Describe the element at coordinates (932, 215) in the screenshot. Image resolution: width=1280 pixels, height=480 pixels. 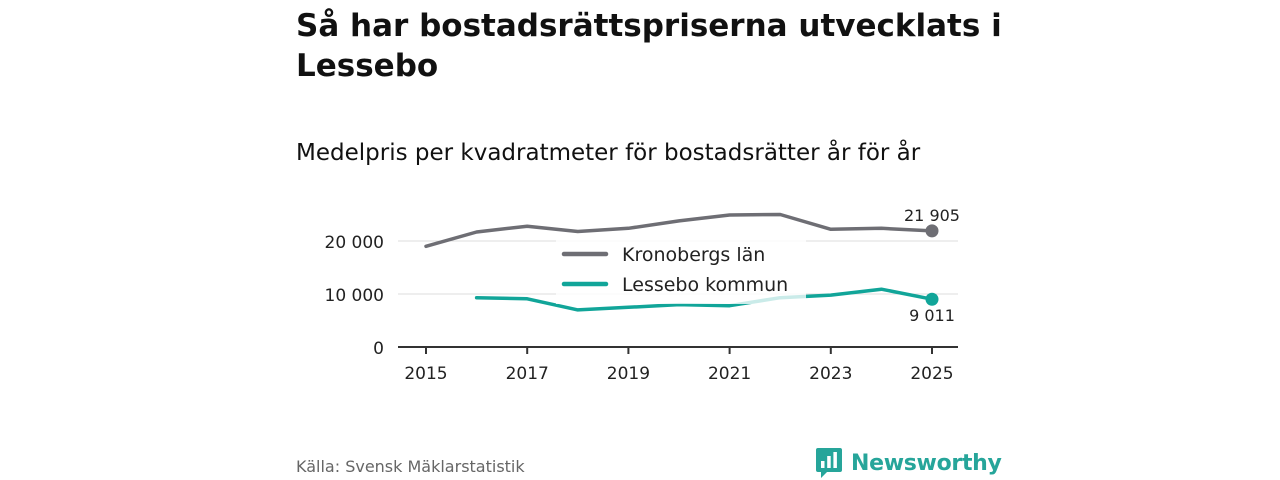
I see `end-value-label: 21 905` at that location.